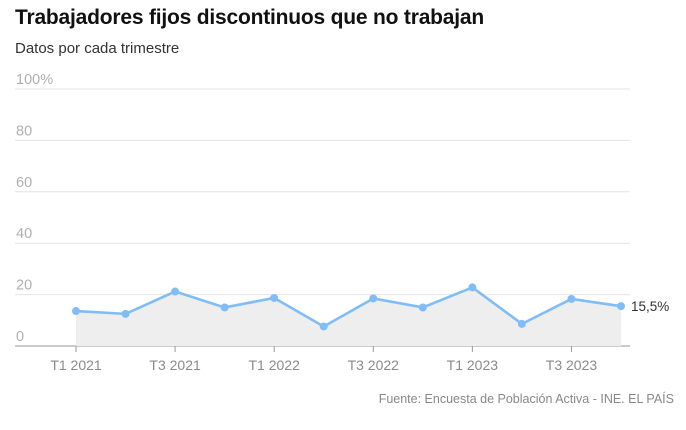 The width and height of the screenshot is (686, 430). I want to click on area-layer, so click(348, 316).